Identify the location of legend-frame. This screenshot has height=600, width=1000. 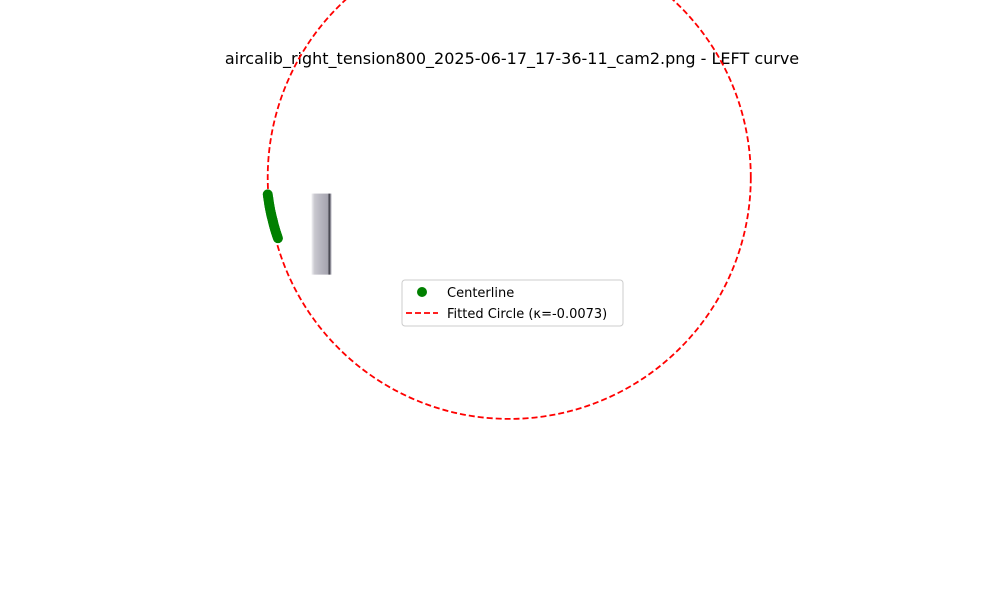
(512, 303).